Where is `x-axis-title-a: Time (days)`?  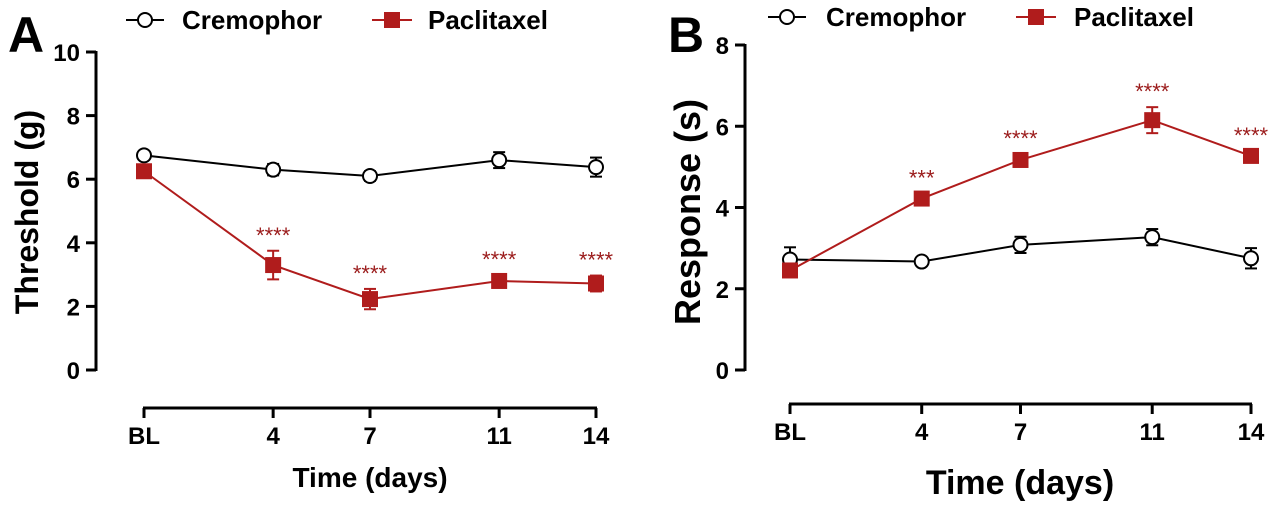 x-axis-title-a: Time (days) is located at coordinates (369, 477).